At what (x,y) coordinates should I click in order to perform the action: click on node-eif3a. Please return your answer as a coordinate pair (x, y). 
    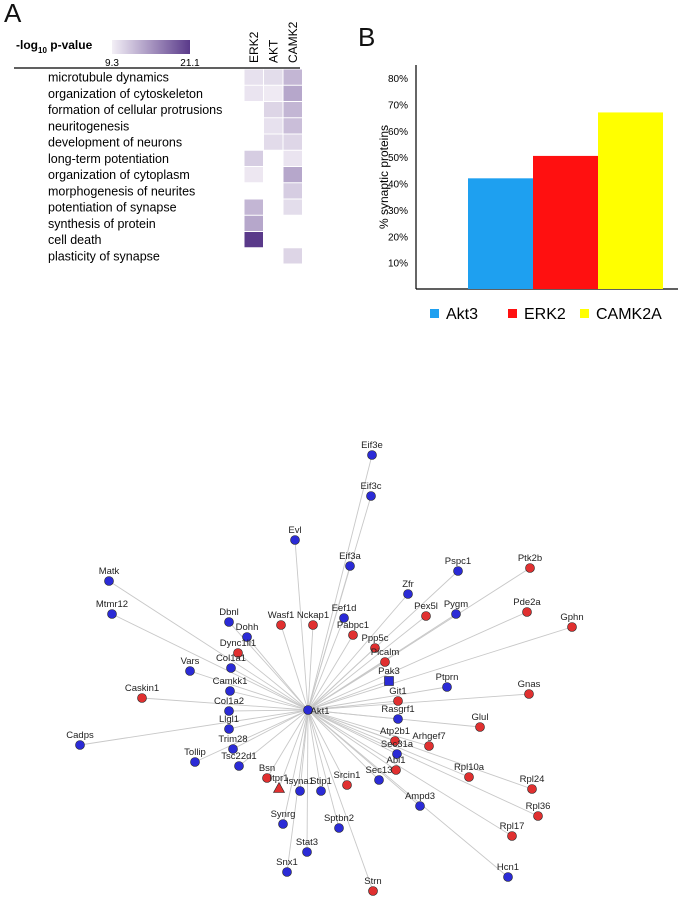
    Looking at the image, I should click on (350, 566).